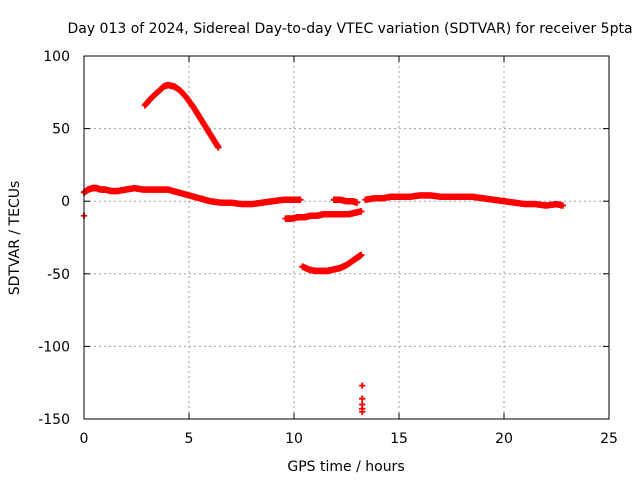 This screenshot has width=640, height=480. What do you see at coordinates (54, 347) in the screenshot?
I see `y-tick-label: -100` at bounding box center [54, 347].